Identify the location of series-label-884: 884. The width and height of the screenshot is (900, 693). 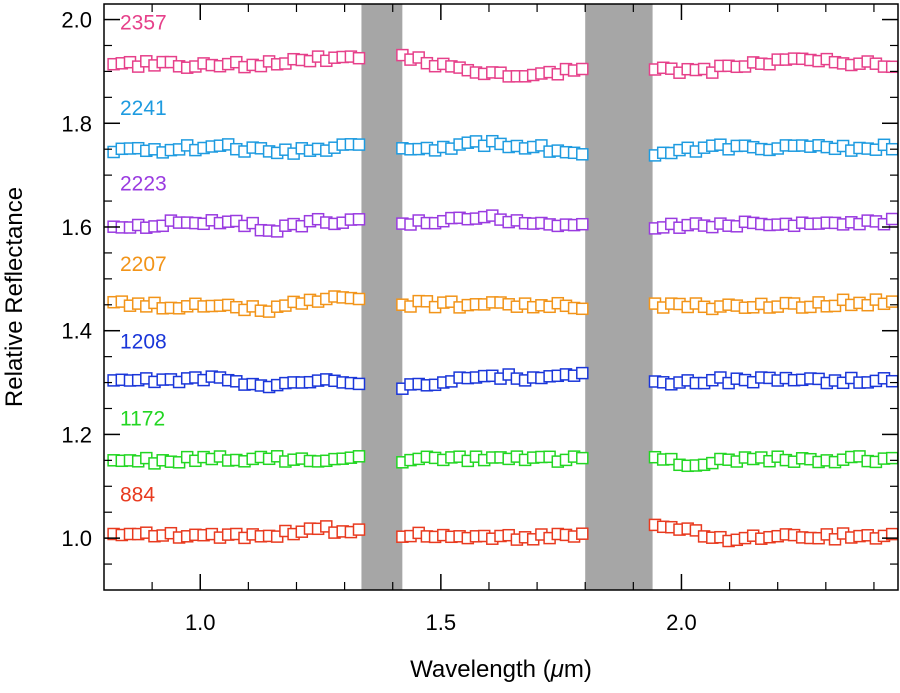
(137, 495).